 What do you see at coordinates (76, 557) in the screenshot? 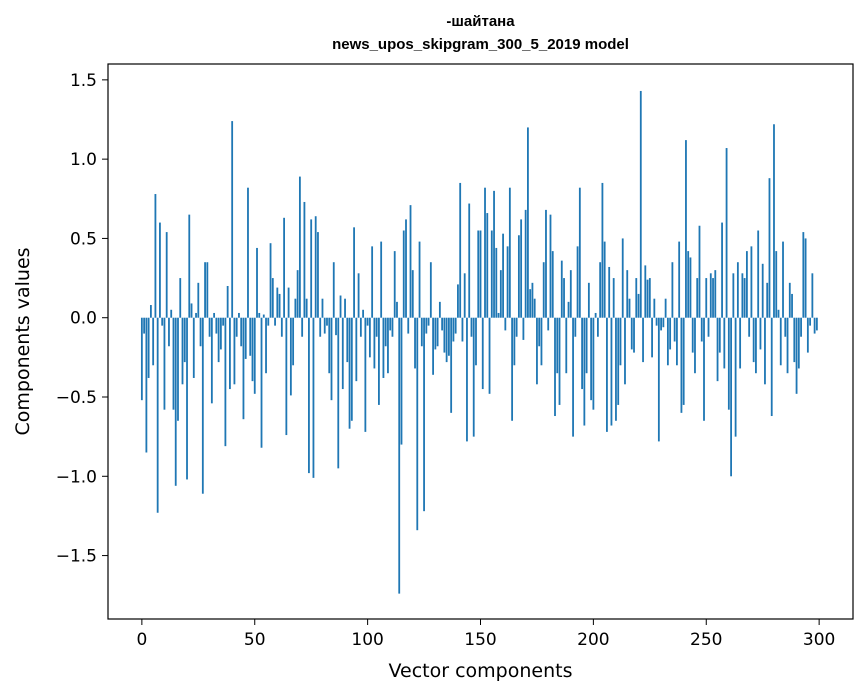
I see `y-tick-label: −1.5` at bounding box center [76, 557].